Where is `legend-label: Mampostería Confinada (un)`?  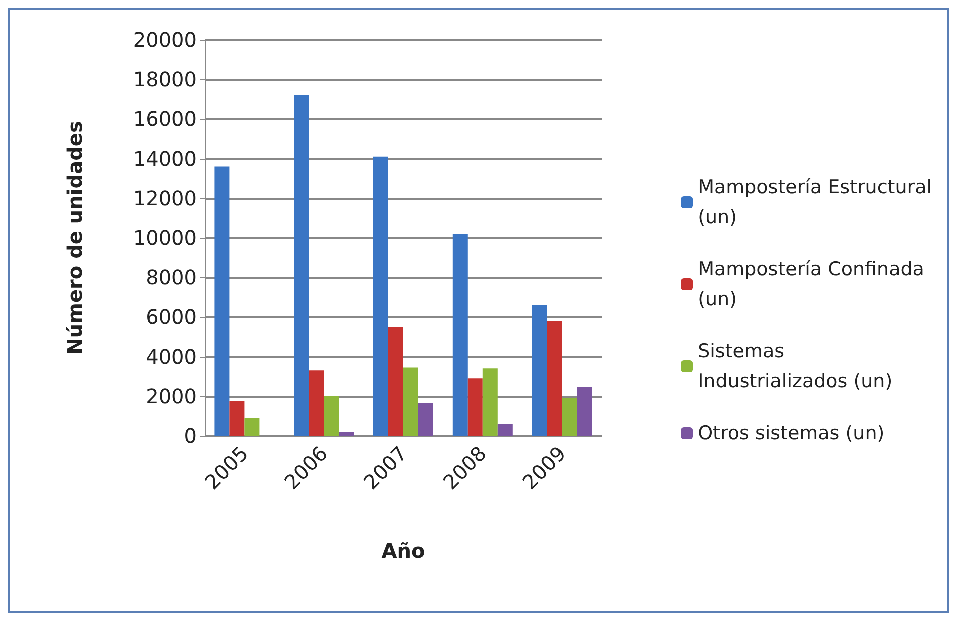 legend-label: Mampostería Confinada (un) is located at coordinates (811, 284).